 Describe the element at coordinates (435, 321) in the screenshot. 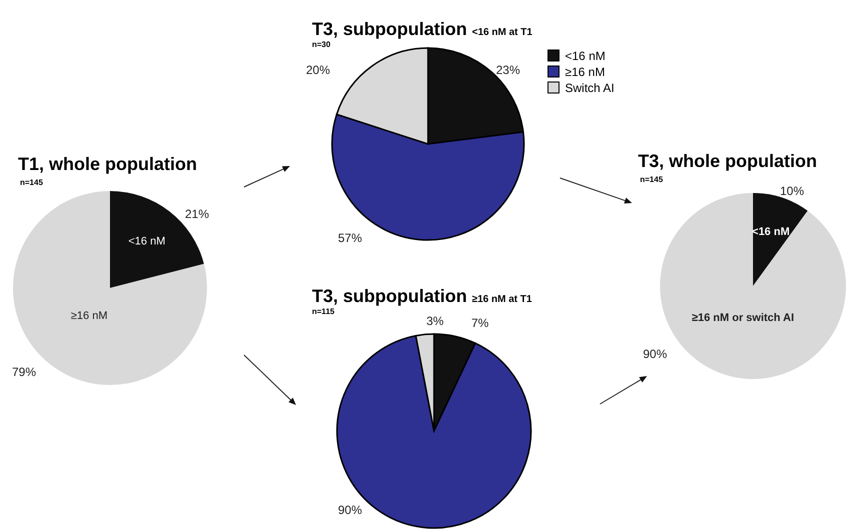

I see `data-label: 3%` at that location.